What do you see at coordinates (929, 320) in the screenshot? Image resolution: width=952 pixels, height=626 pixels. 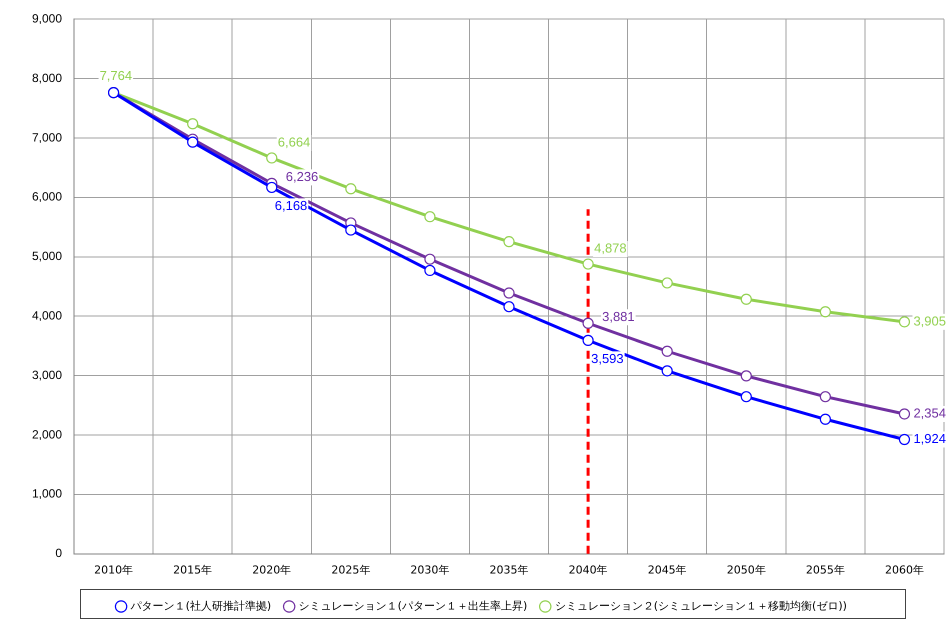 I see `data-label: 3,905` at bounding box center [929, 320].